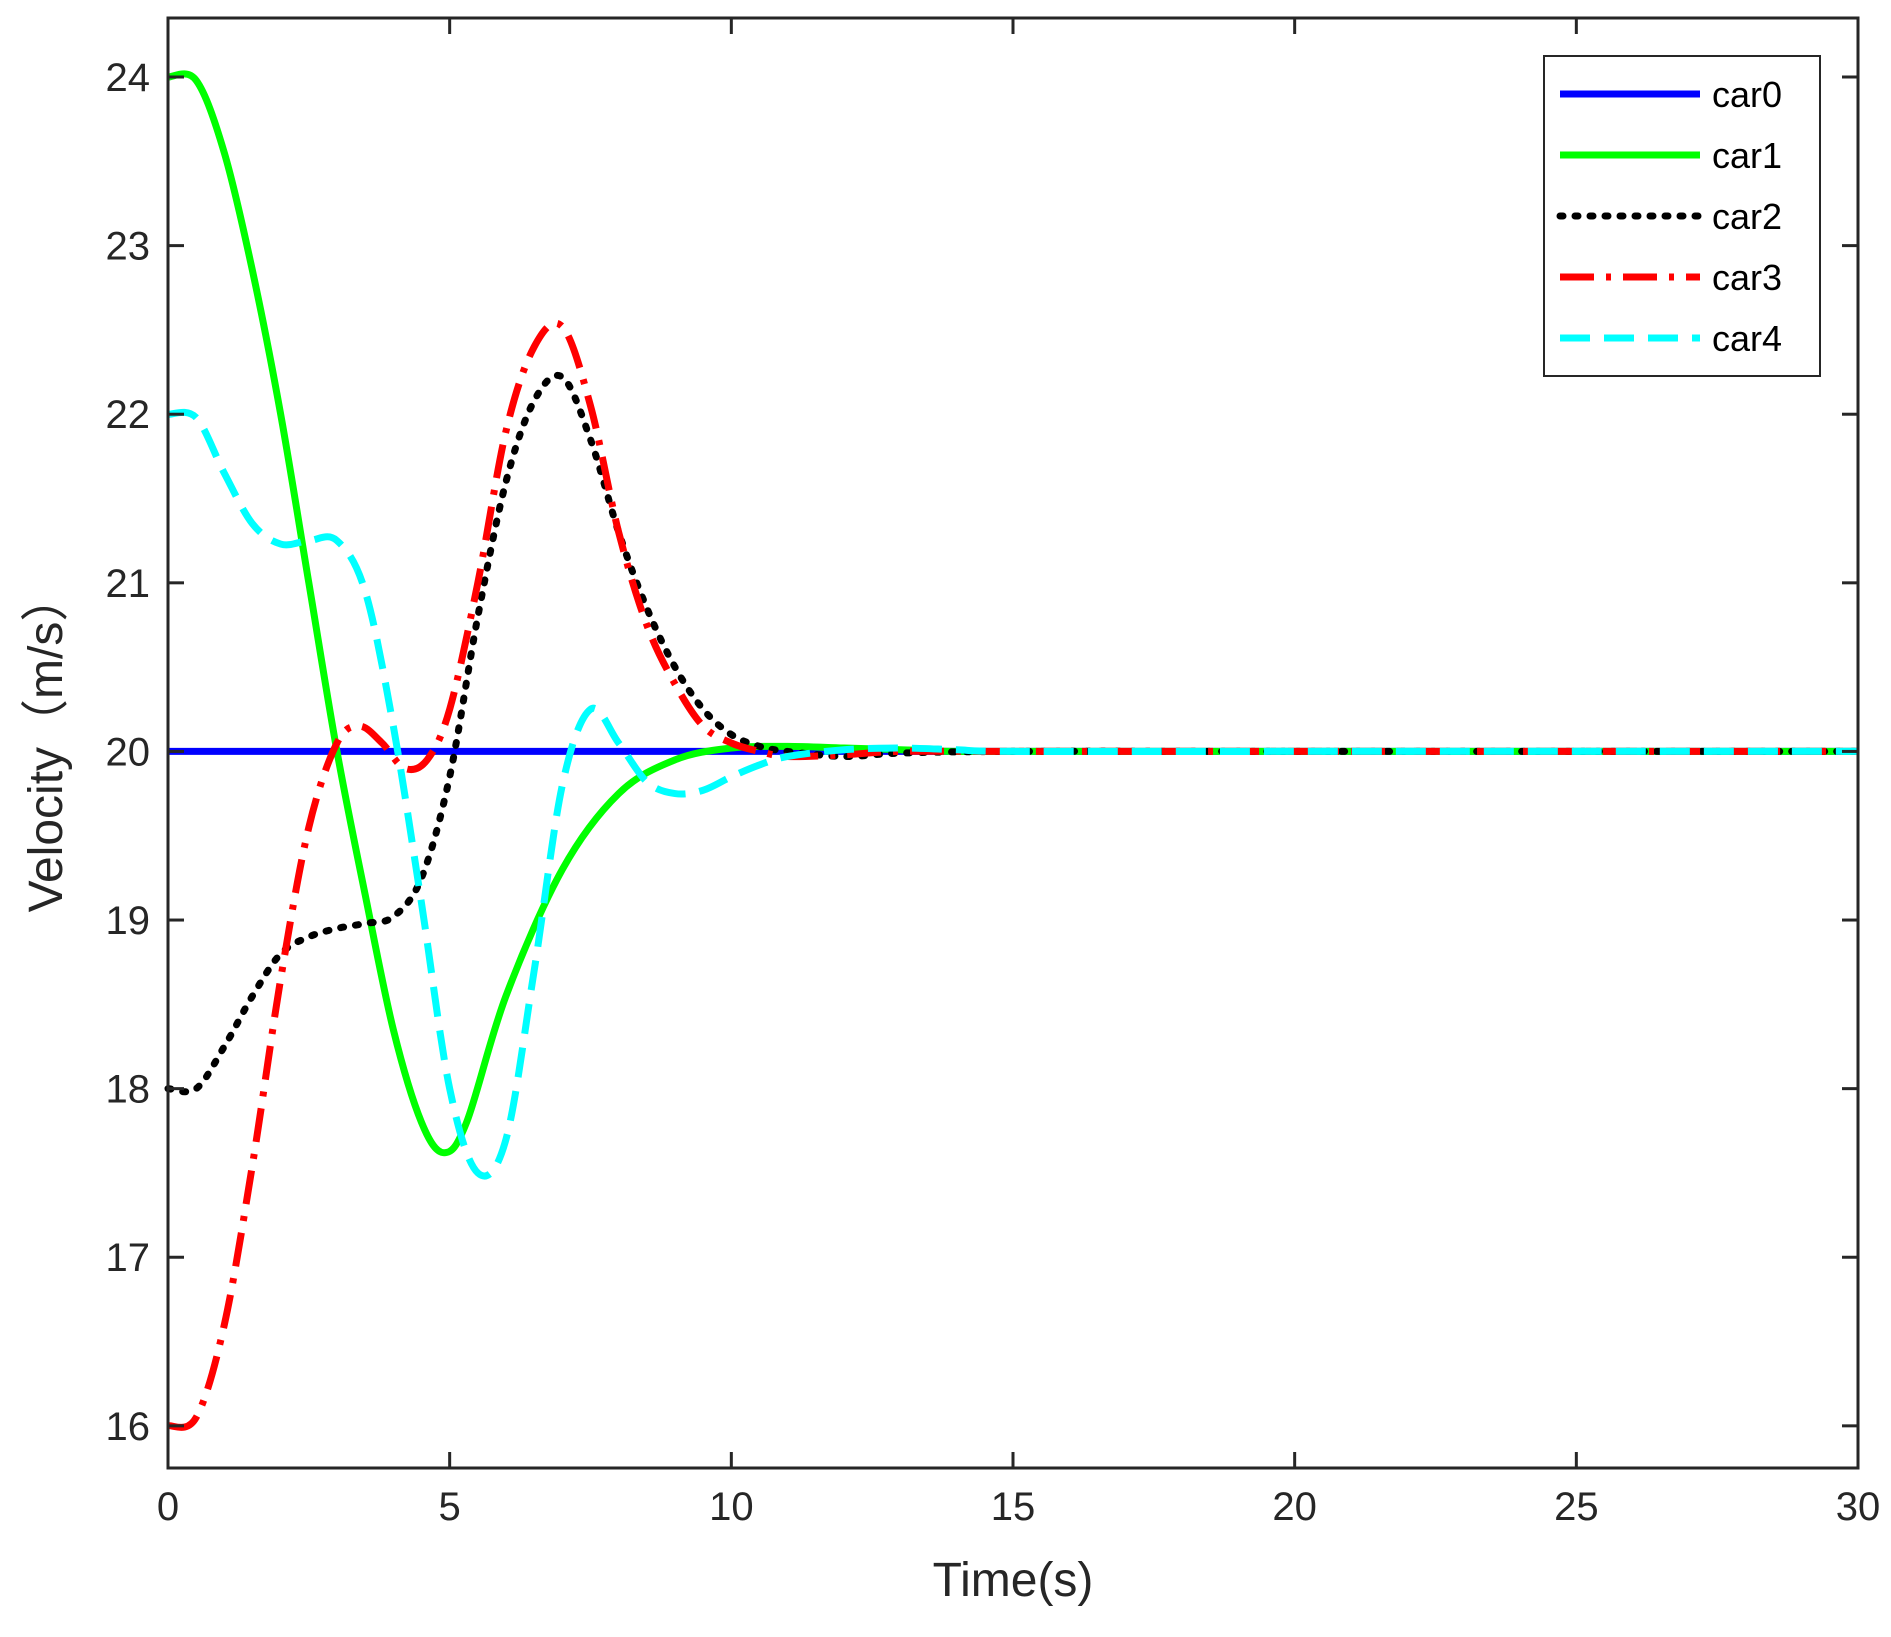 The width and height of the screenshot is (1891, 1637). Describe the element at coordinates (128, 415) in the screenshot. I see `y-tick-label: 22` at that location.